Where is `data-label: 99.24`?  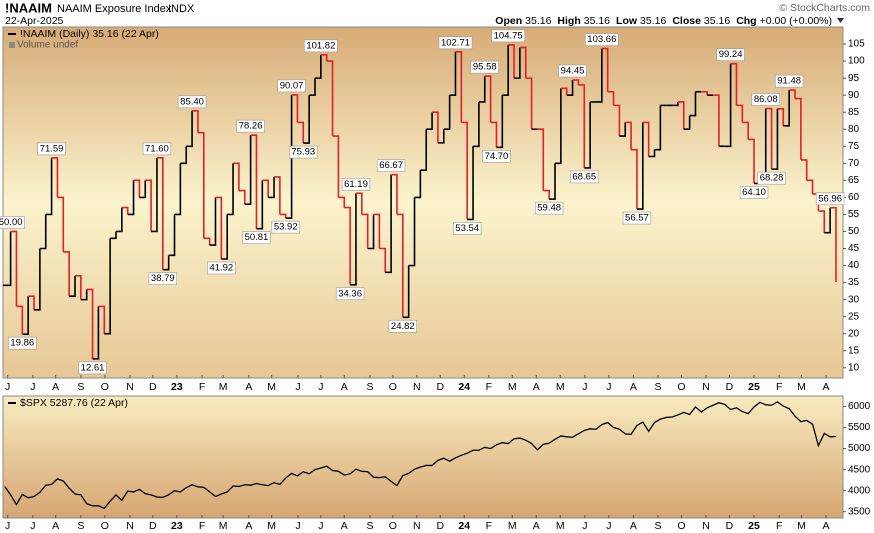
data-label: 99.24 is located at coordinates (731, 54).